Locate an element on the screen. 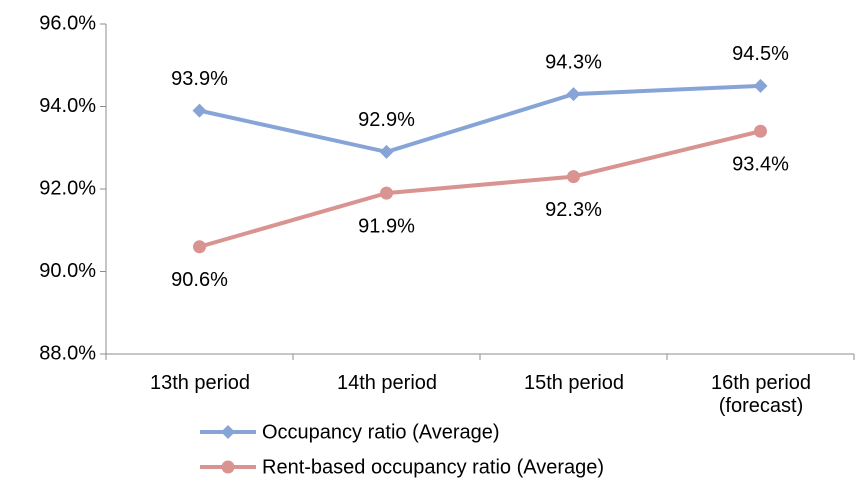 This screenshot has height=481, width=856. y-tick-label: 92.0% is located at coordinates (67, 188).